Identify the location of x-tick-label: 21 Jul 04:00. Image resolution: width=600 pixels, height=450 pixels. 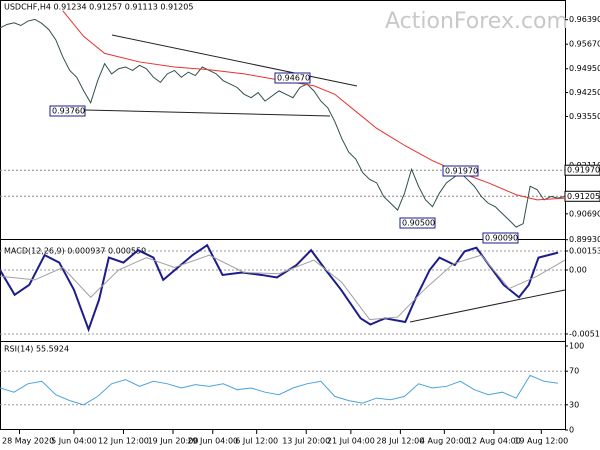
(351, 441).